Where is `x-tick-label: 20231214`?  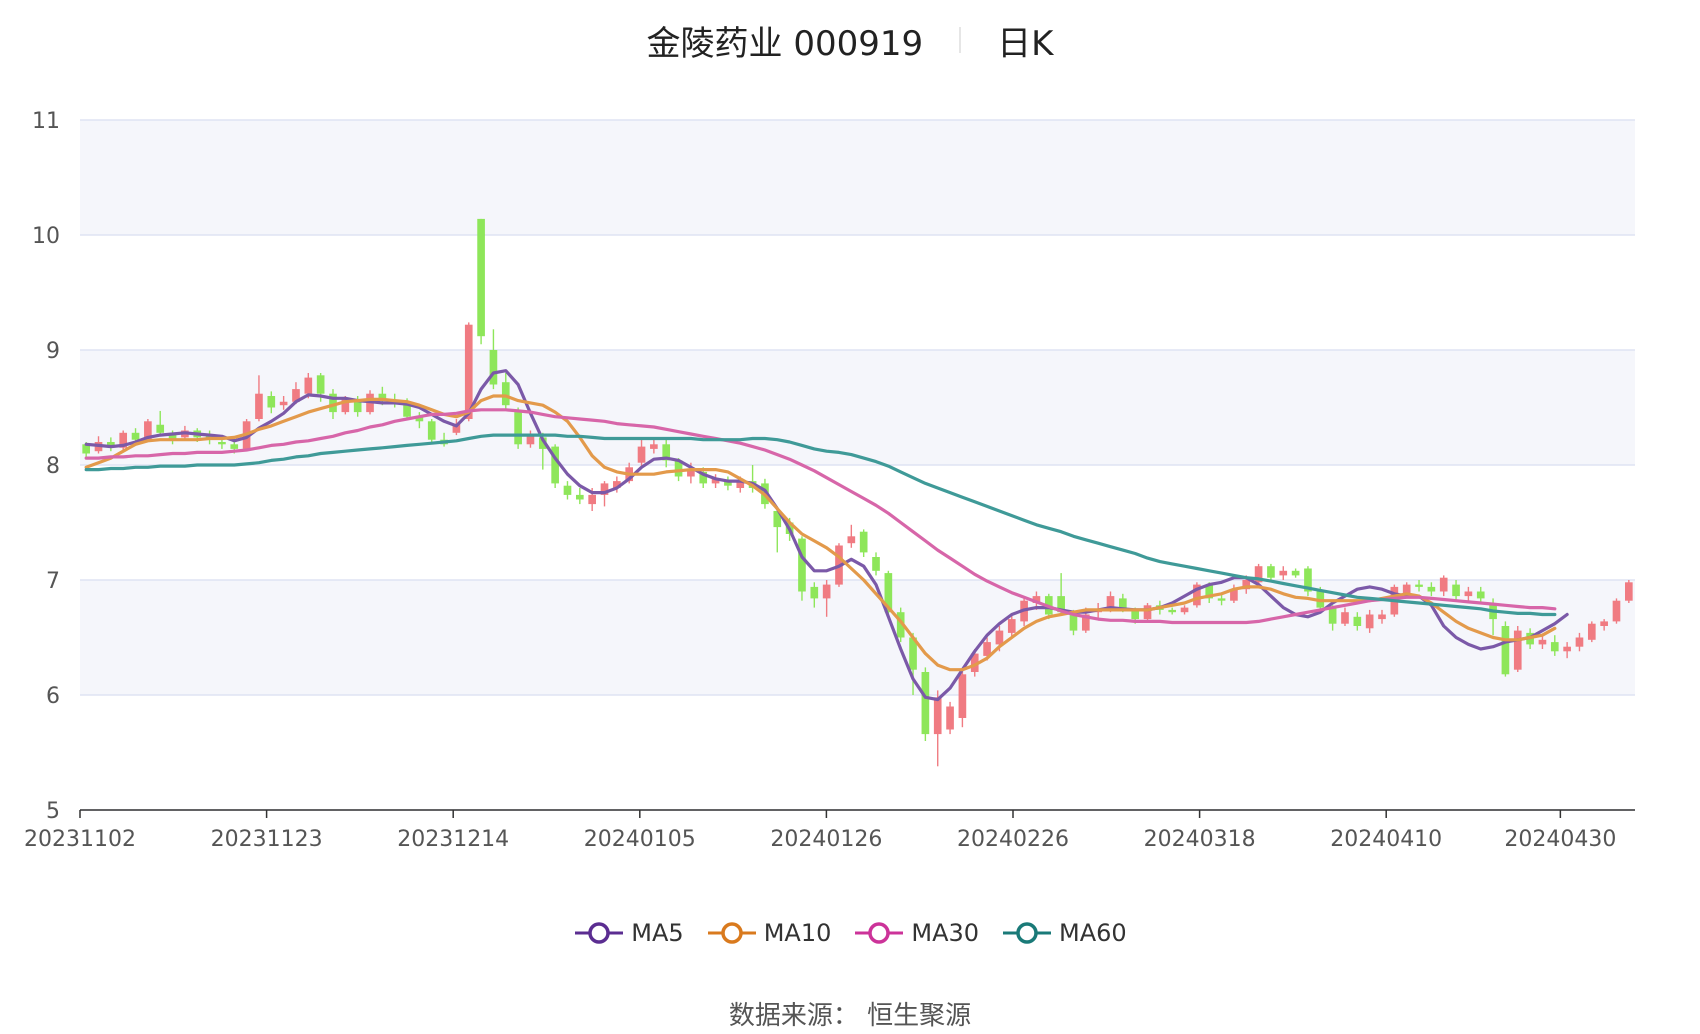
x-tick-label: 20231214 is located at coordinates (453, 839).